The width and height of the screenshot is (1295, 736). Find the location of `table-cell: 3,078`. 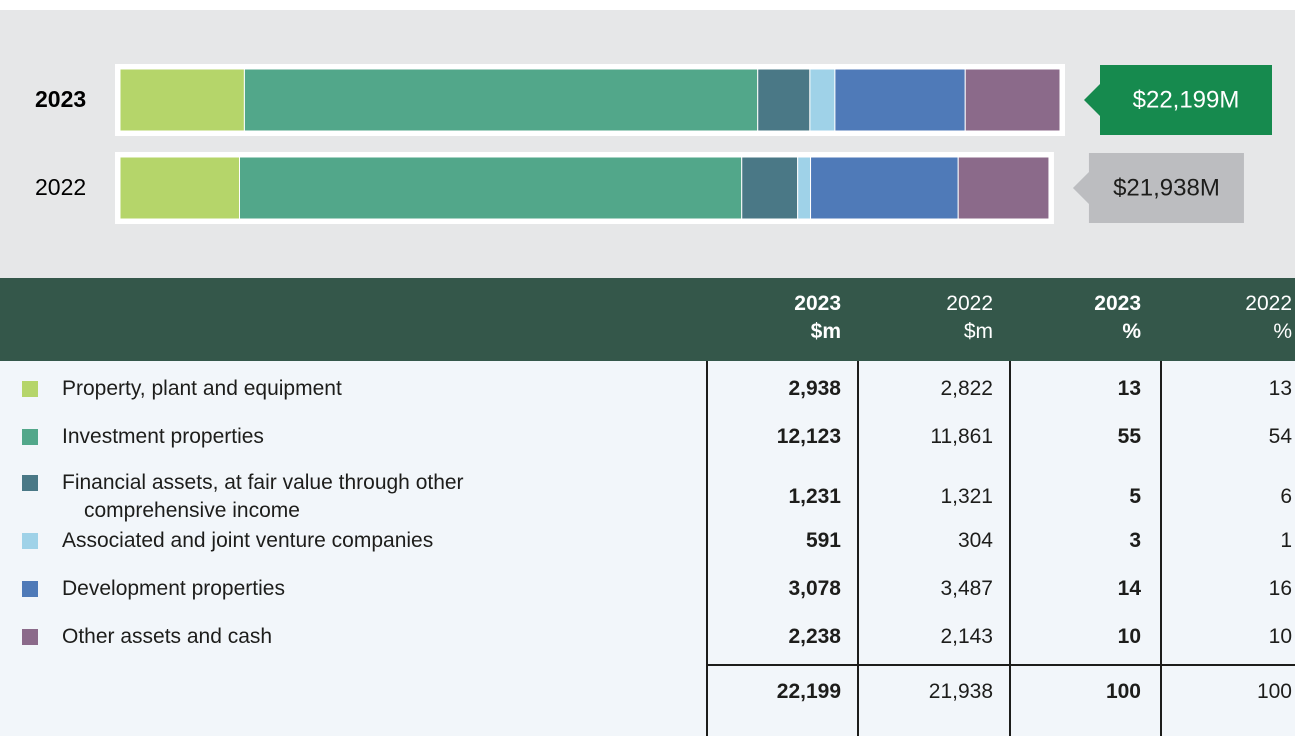

table-cell: 3,078 is located at coordinates (814, 588).